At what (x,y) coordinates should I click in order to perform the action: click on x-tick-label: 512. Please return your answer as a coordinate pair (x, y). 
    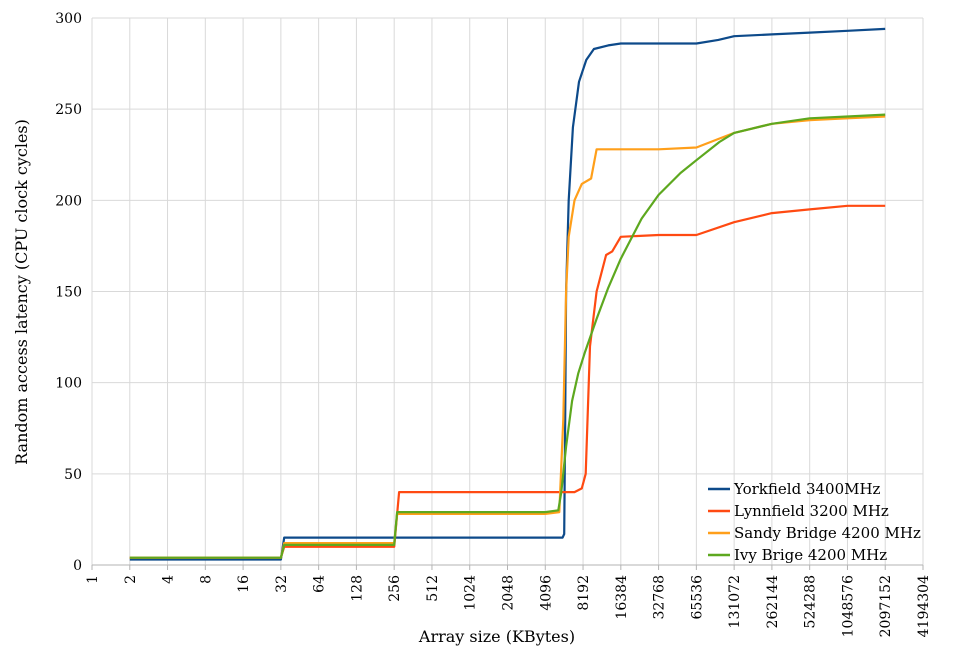
    Looking at the image, I should click on (433, 588).